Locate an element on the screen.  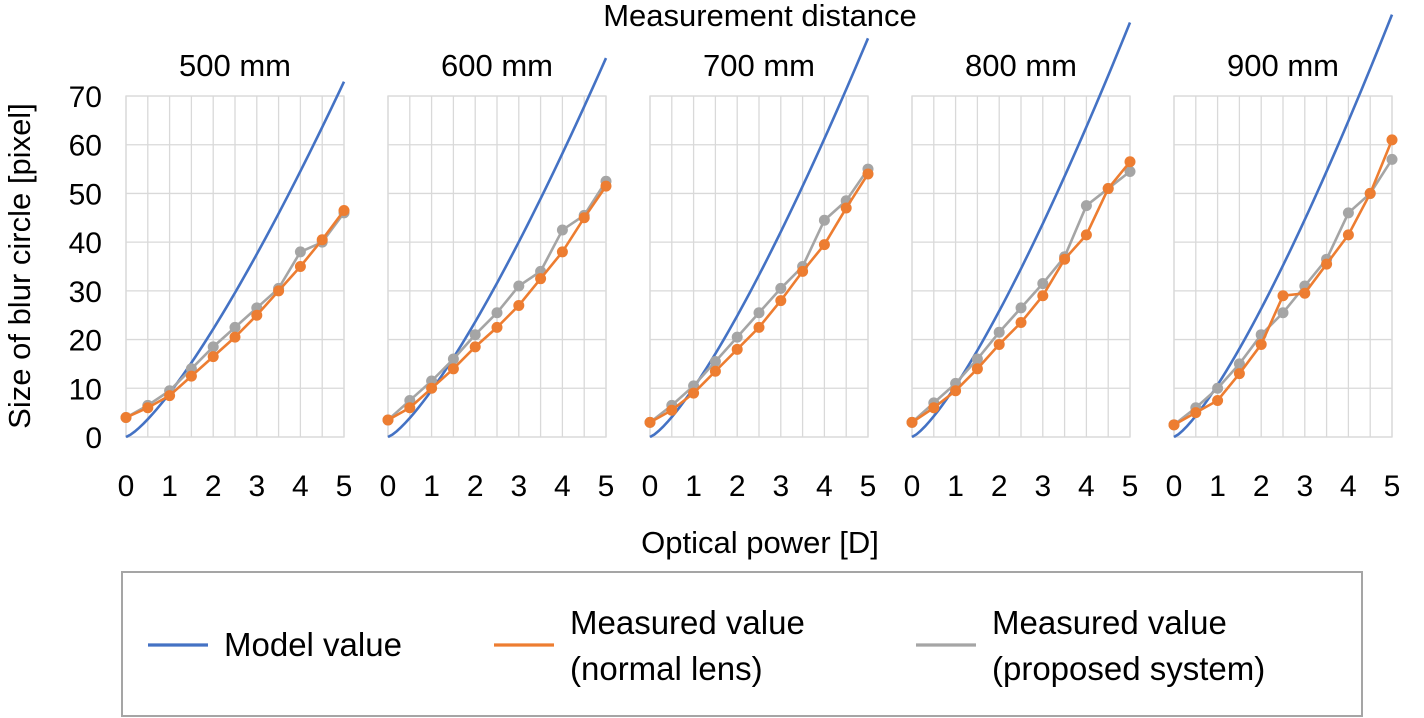
y-tick-label: 30 is located at coordinates (85, 292).